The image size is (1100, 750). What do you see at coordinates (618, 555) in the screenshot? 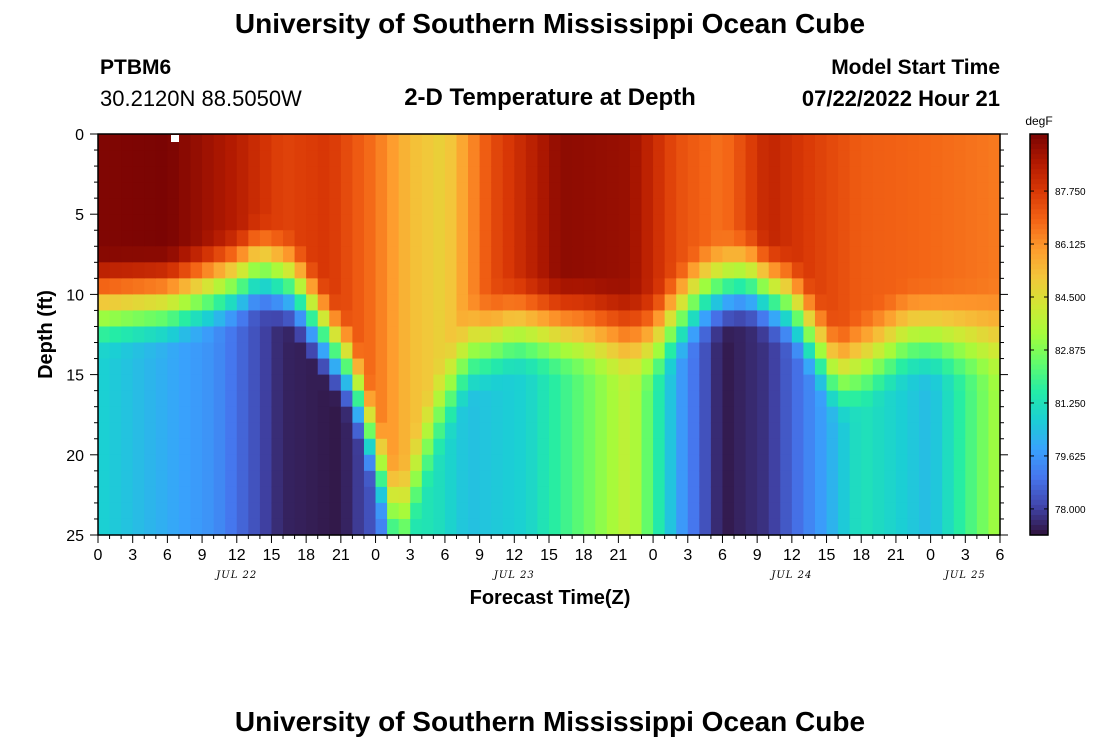
I see `x-tick-label: 21` at bounding box center [618, 555].